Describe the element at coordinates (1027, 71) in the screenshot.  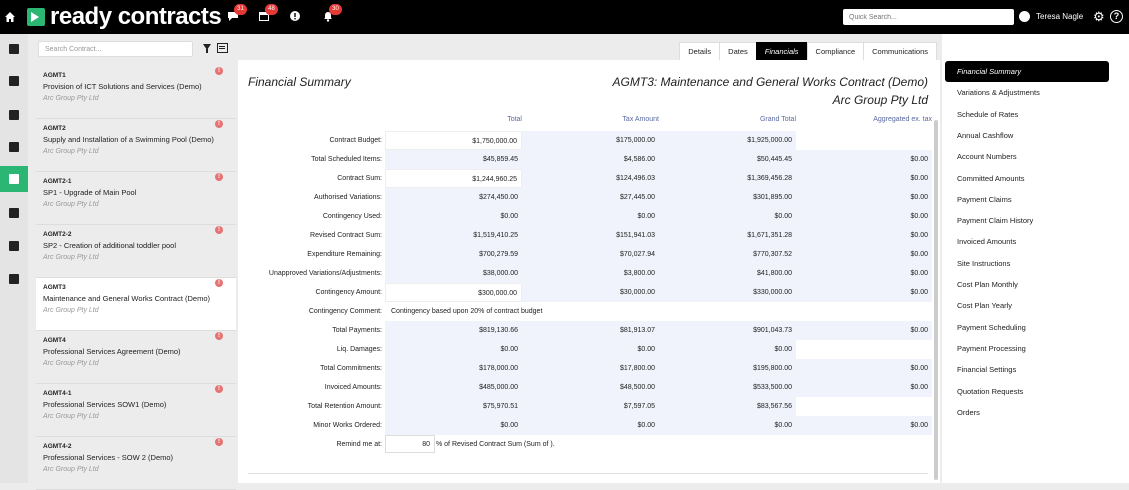
I see `nav-item-financial-summary: Financial Summary` at that location.